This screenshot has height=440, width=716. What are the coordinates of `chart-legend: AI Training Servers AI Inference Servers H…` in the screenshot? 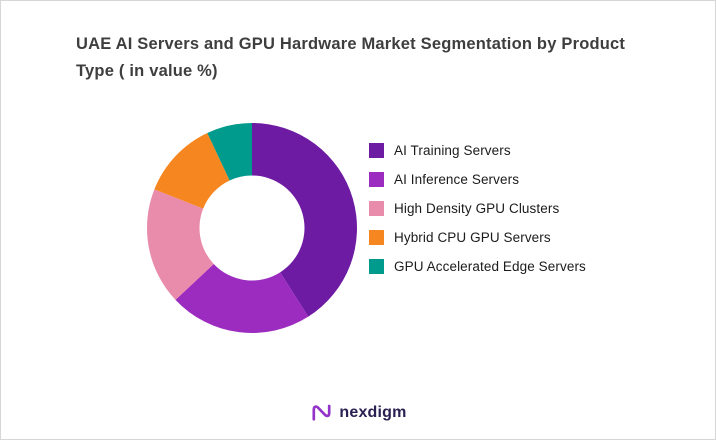 It's located at (477, 208).